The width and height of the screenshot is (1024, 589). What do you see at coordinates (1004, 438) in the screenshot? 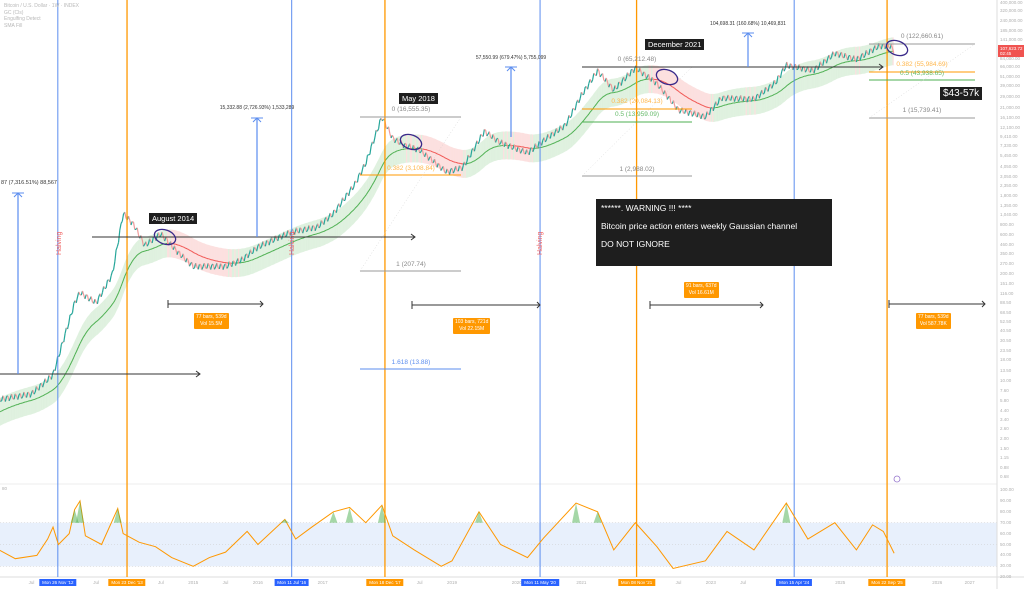
I see `price-axis-label: 2.00` at bounding box center [1004, 438].